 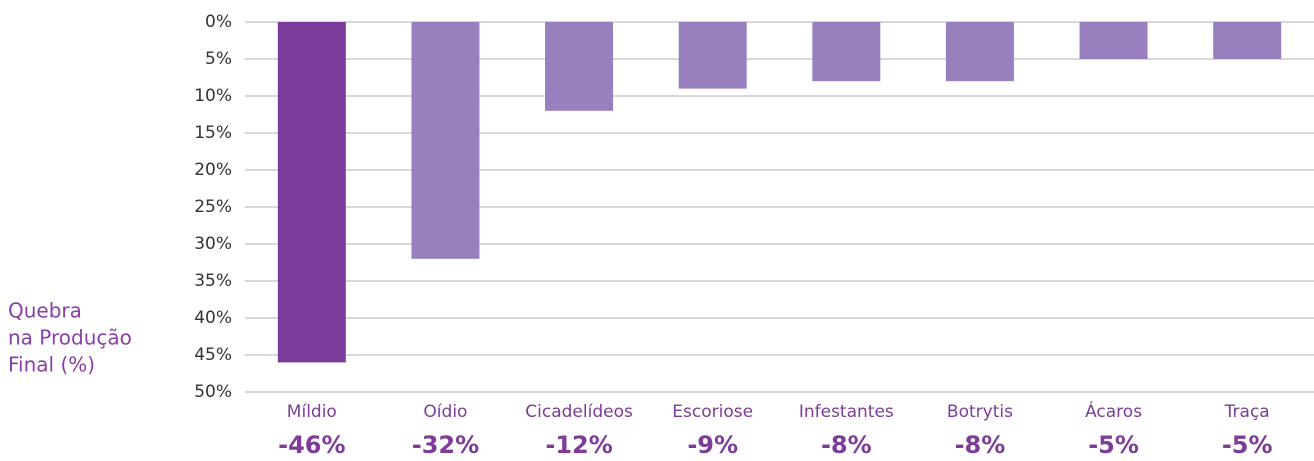 I want to click on x-tick-label: Ácaros, so click(x=1113, y=411).